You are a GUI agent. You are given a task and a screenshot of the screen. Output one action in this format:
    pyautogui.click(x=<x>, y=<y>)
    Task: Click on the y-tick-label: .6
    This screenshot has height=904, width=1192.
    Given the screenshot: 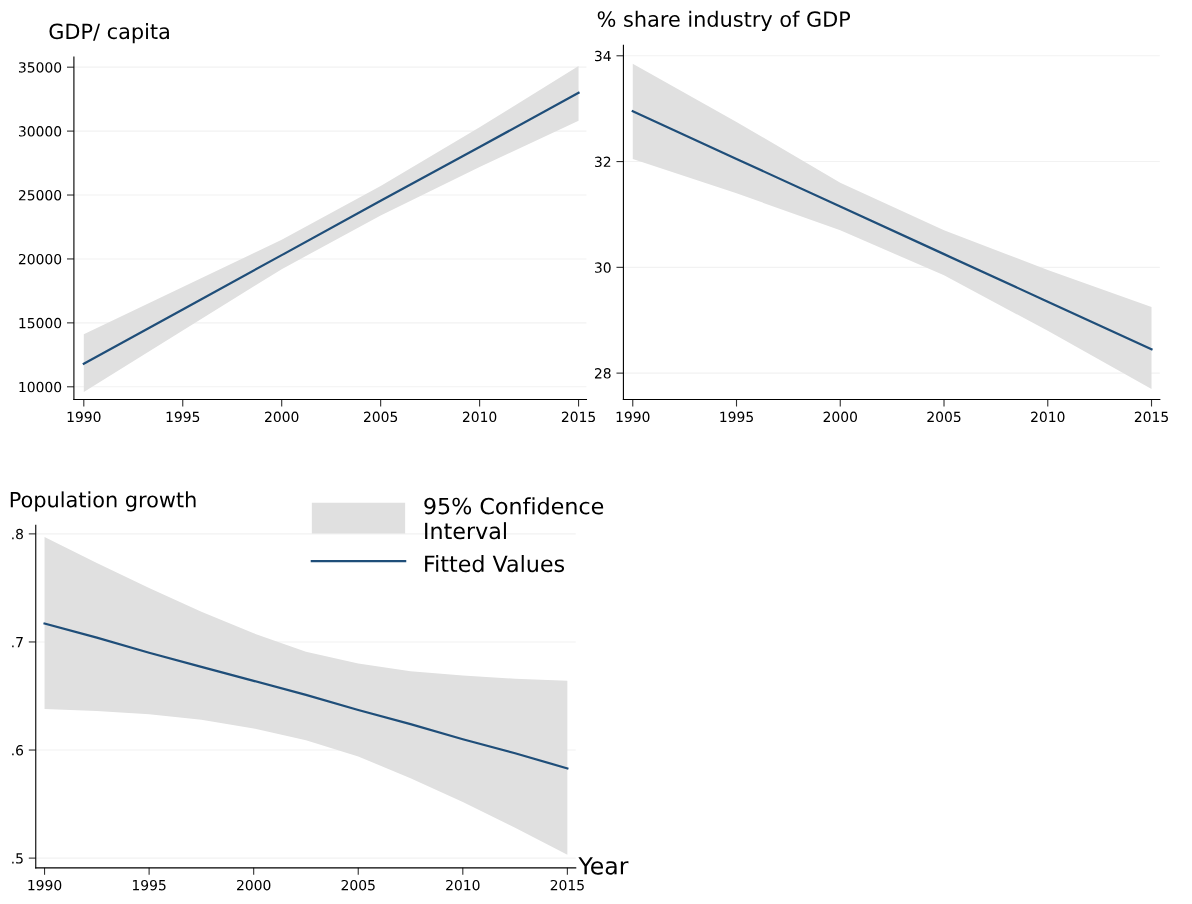 What is the action you would take?
    pyautogui.click(x=18, y=750)
    